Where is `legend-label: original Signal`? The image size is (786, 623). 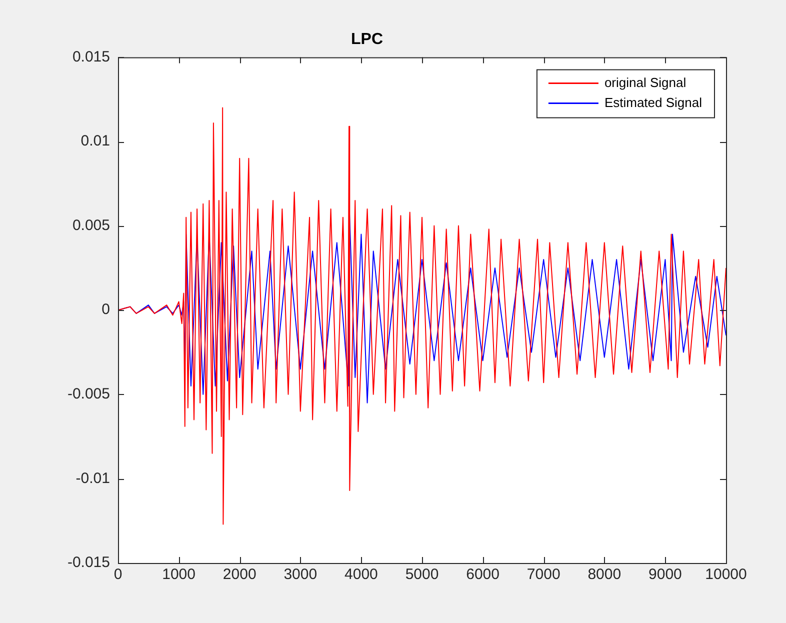
legend-label: original Signal is located at coordinates (645, 82).